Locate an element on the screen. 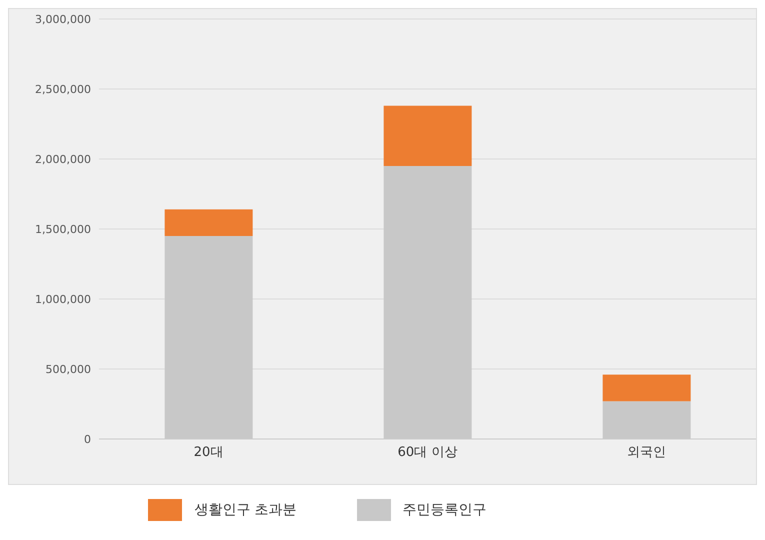 Image resolution: width=765 pixels, height=540 pixels. y-tick-label: 2,500,000 is located at coordinates (63, 89).